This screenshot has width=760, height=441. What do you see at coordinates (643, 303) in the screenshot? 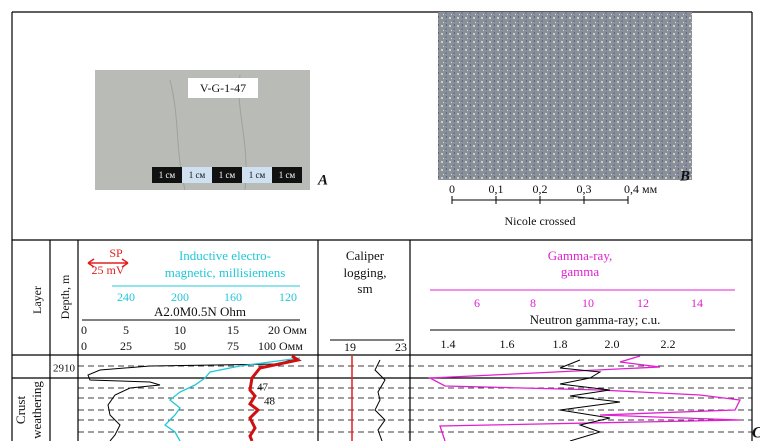
I see `tick-label: 12` at bounding box center [643, 303].